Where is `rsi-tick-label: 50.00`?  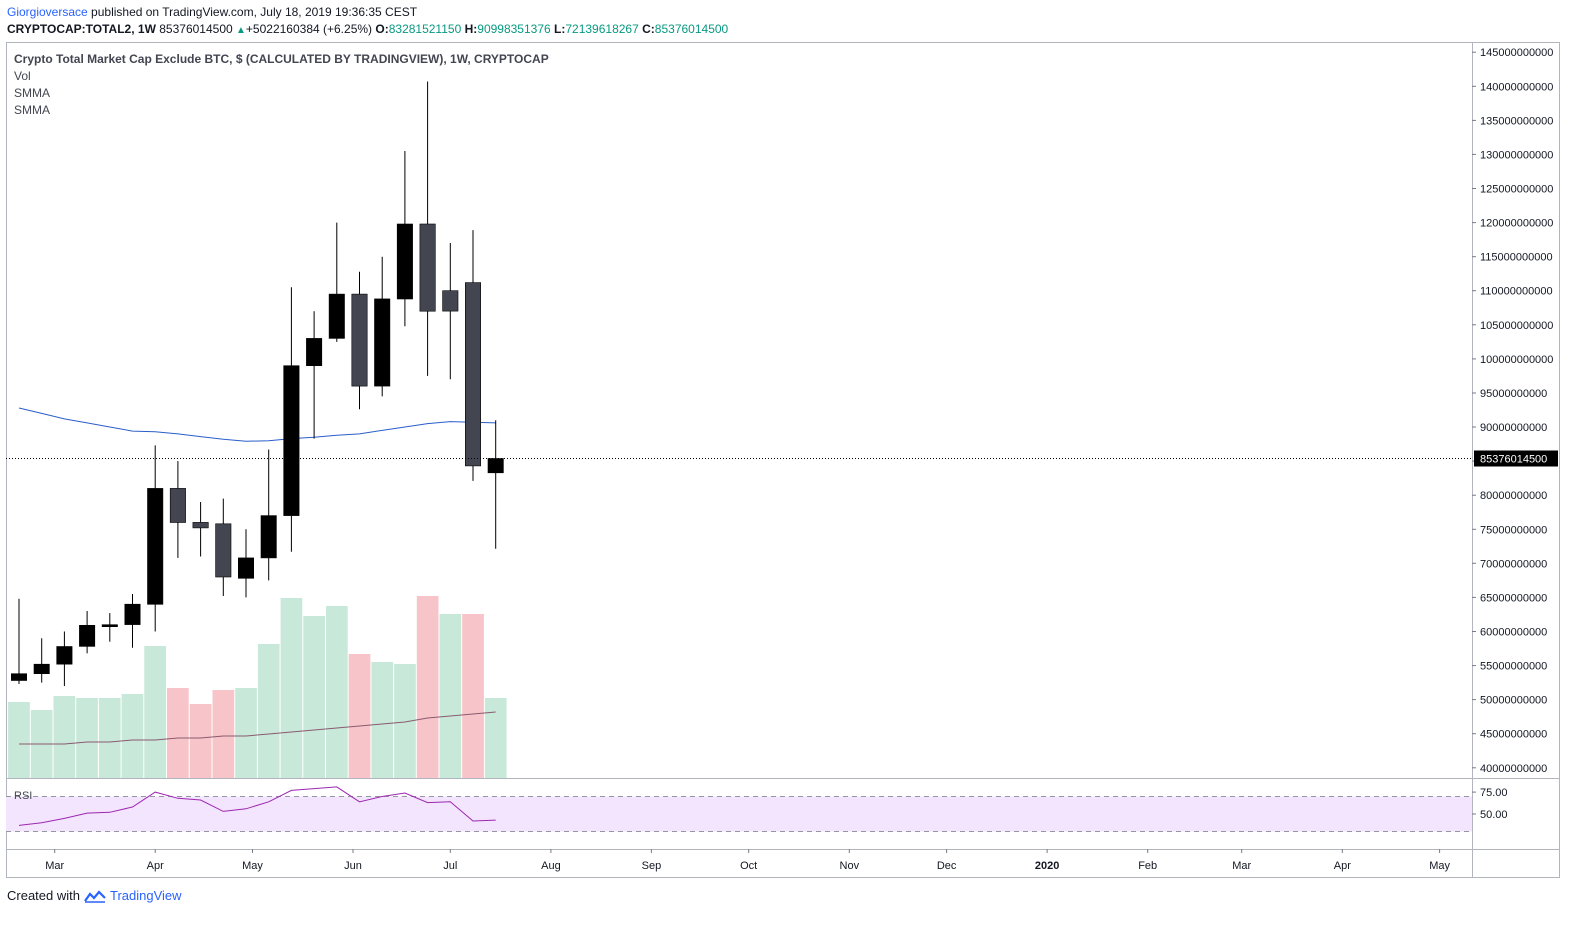
rsi-tick-label: 50.00 is located at coordinates (1494, 815).